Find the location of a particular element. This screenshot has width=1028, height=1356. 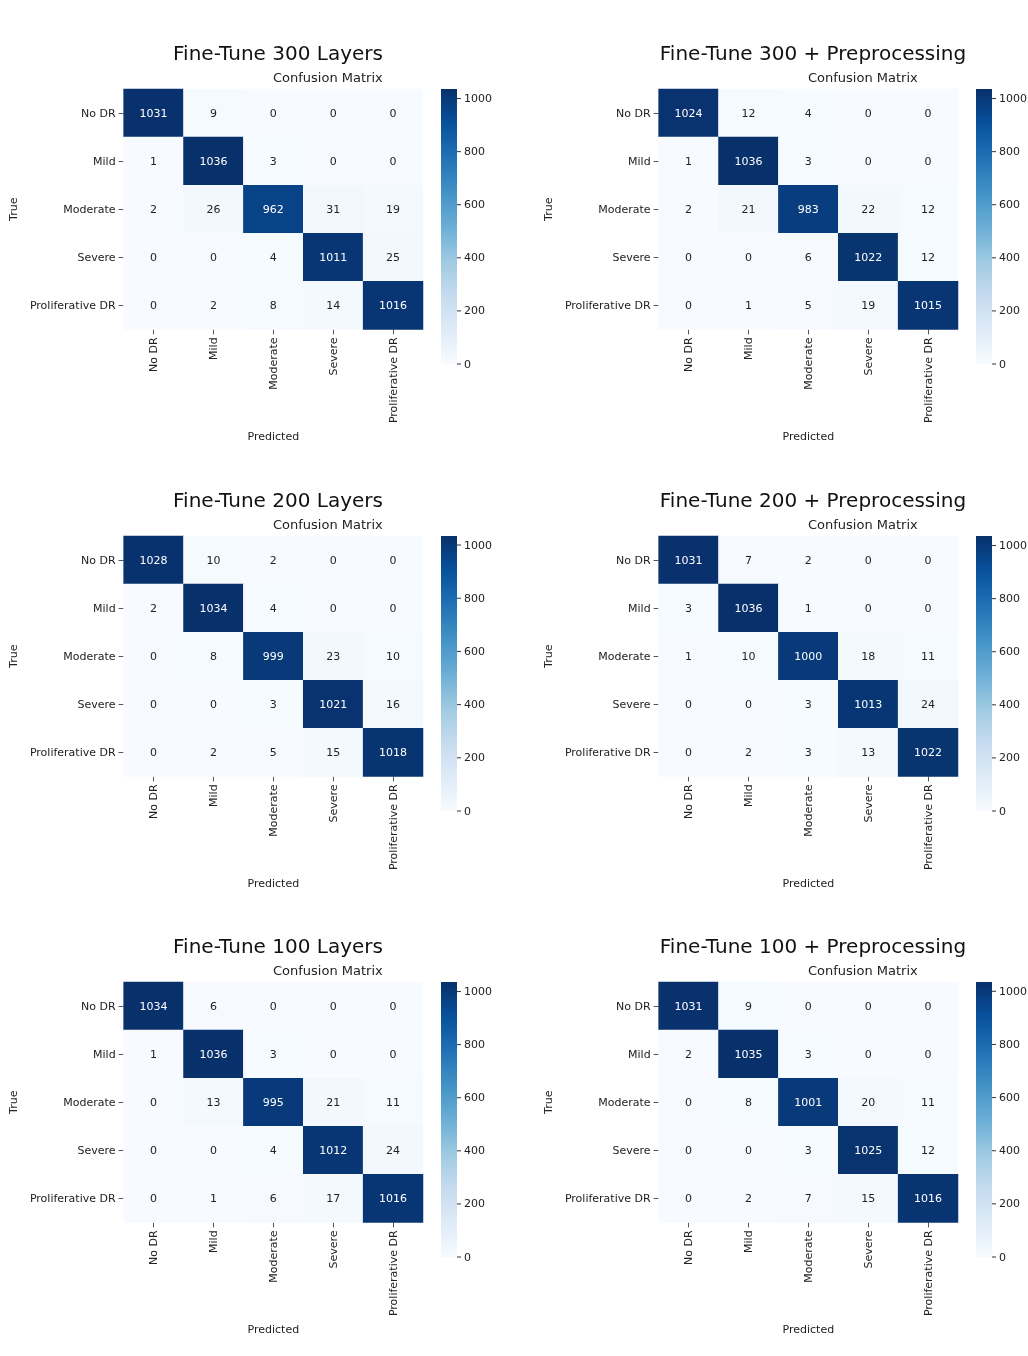

y-tick-label: No DR is located at coordinates (98, 1006).